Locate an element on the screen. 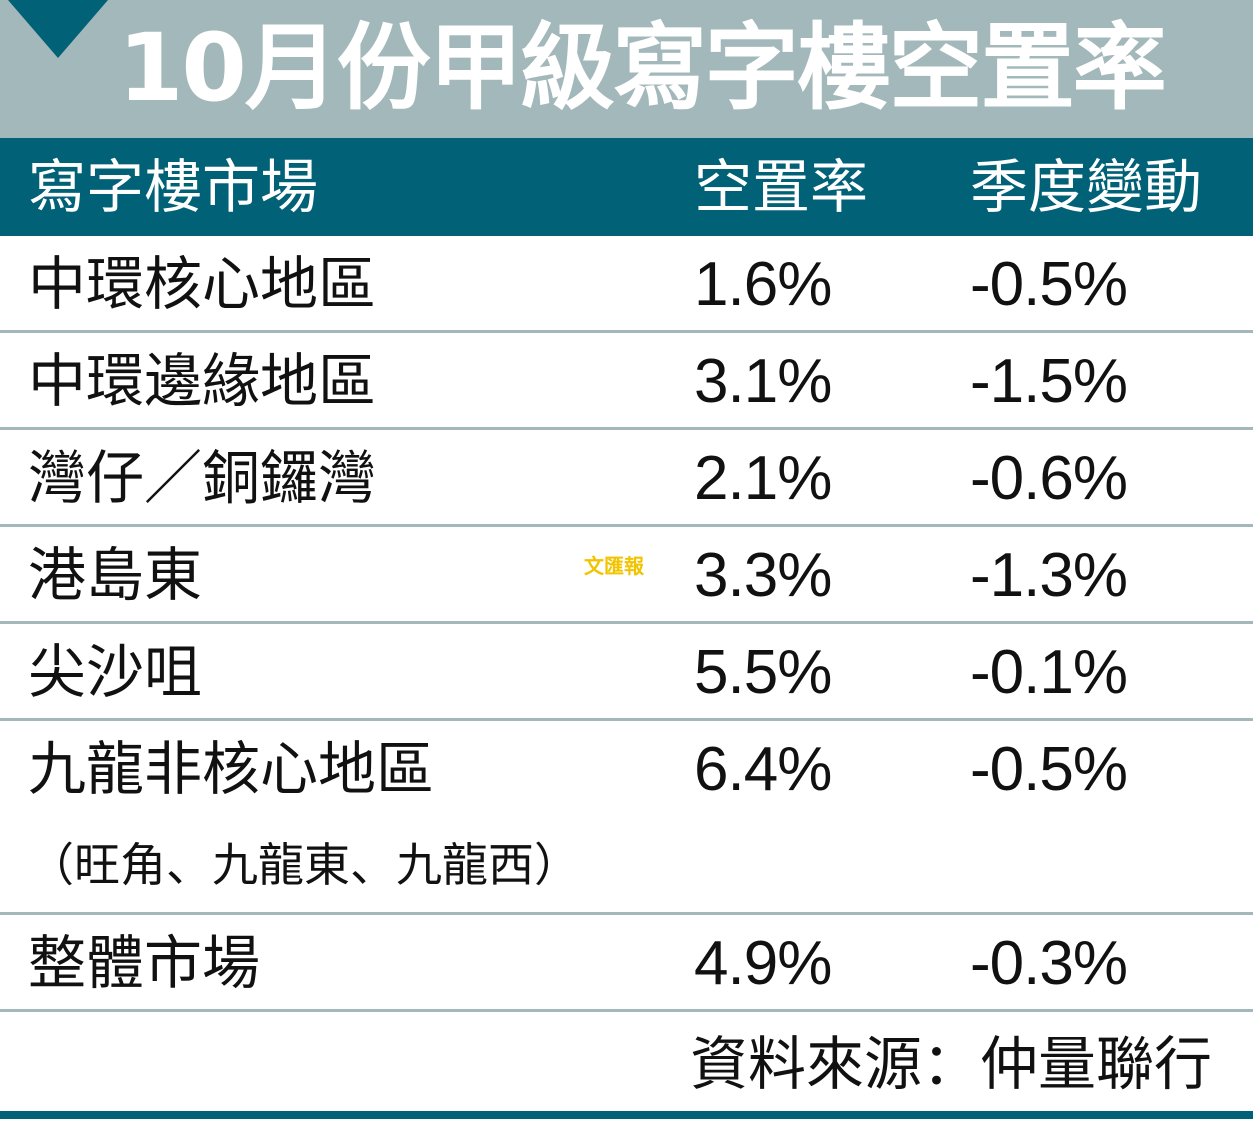 The height and width of the screenshot is (1123, 1253). title-triangle-icon is located at coordinates (58, 29).